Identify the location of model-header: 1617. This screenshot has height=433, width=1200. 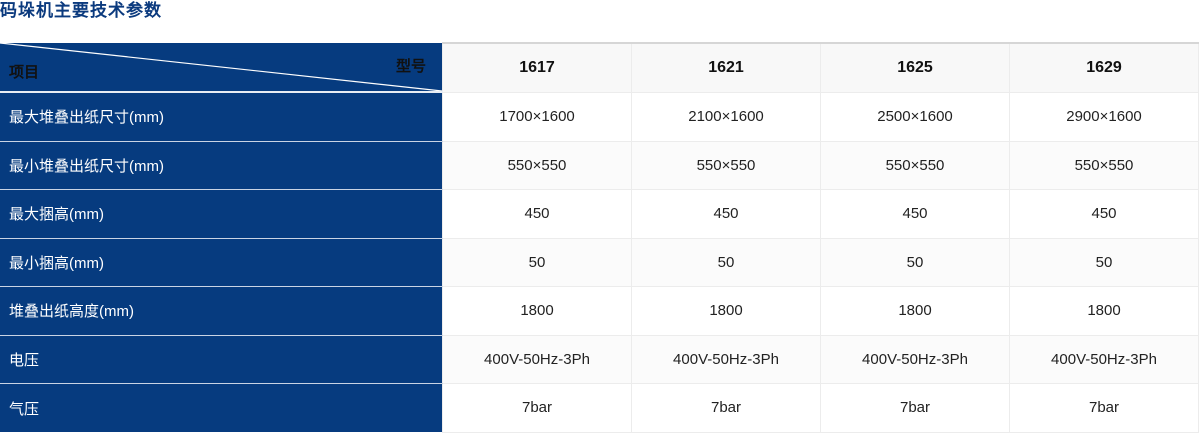
(537, 67).